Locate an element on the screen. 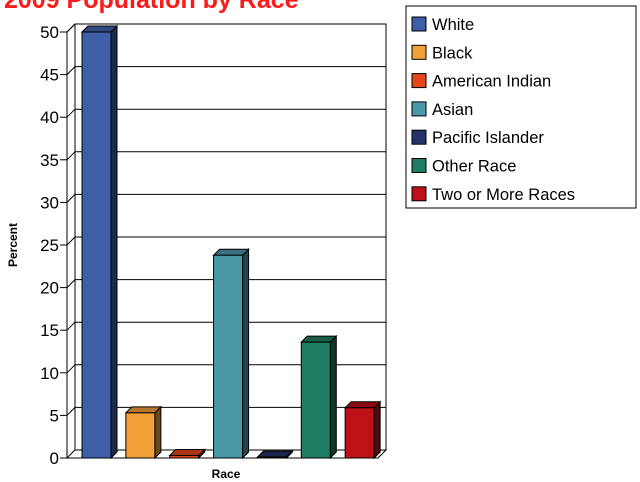  bar-white is located at coordinates (99, 242).